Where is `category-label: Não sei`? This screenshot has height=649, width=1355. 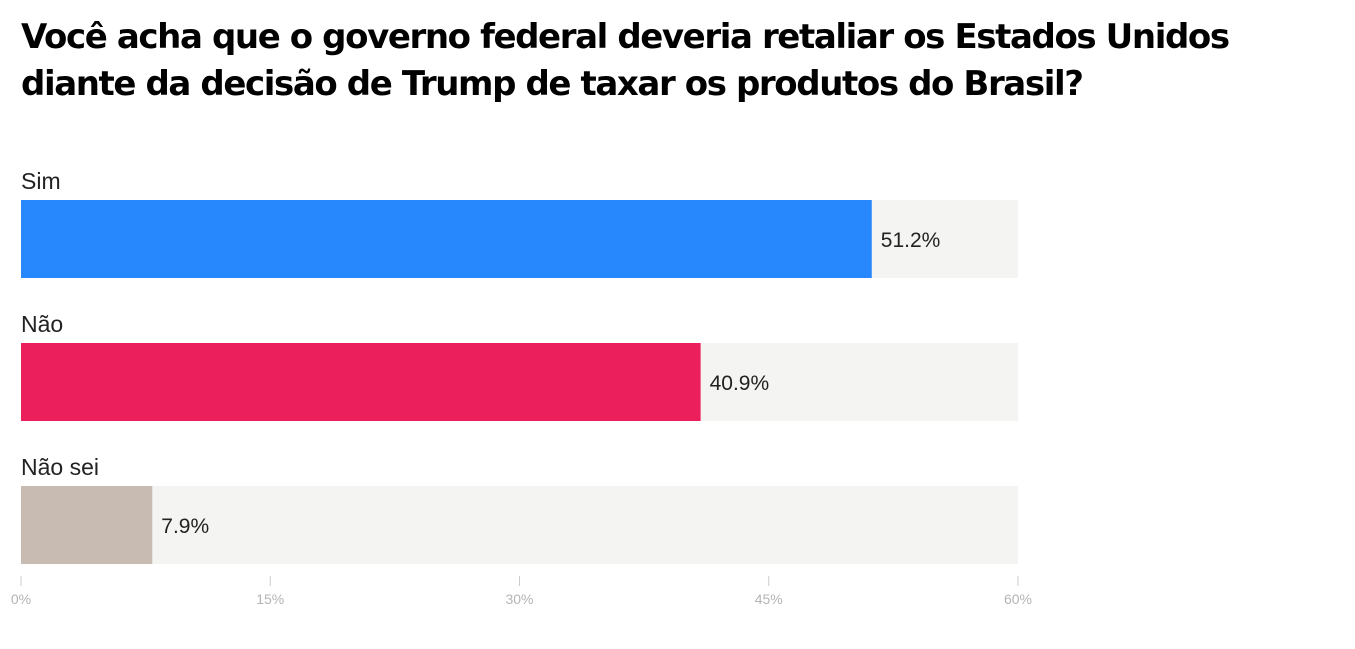
category-label: Não sei is located at coordinates (60, 467).